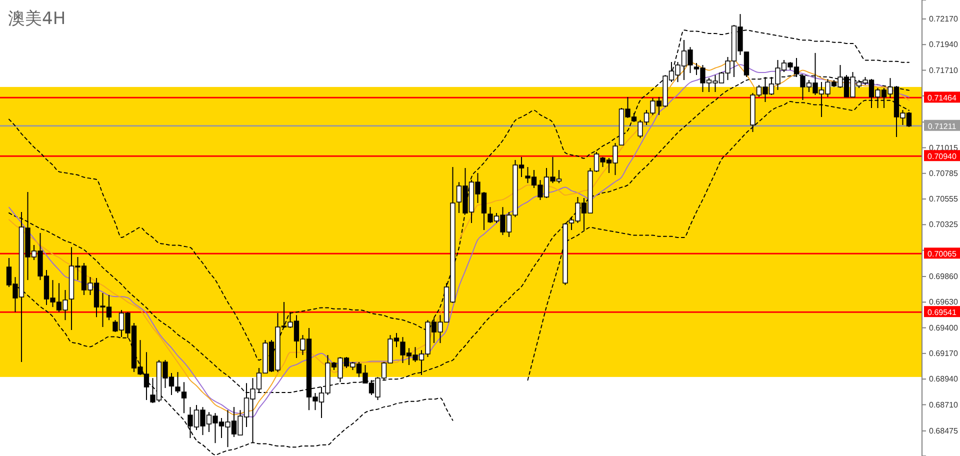  Describe the element at coordinates (942, 126) in the screenshot. I see `ref-line-label: 0.71211` at that location.